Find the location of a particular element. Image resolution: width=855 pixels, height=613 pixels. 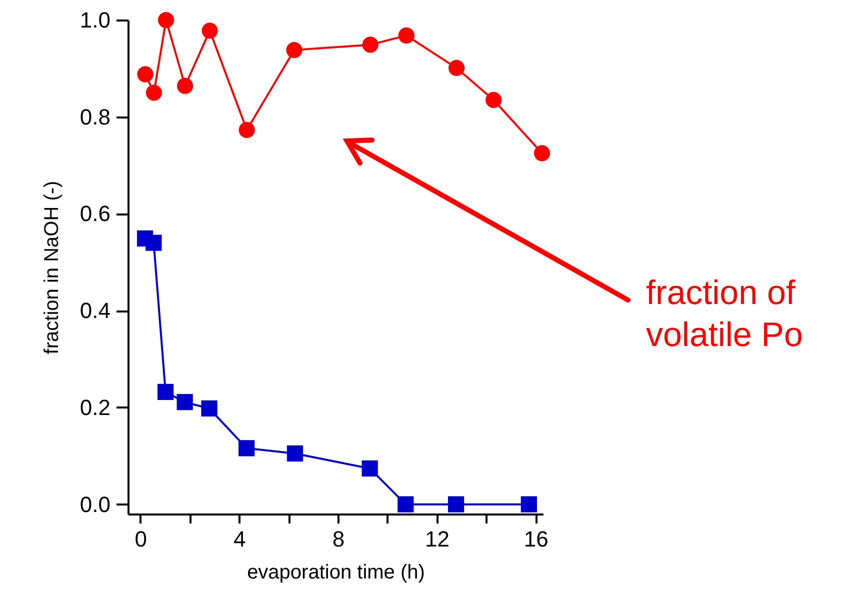

x-tick-label: 4 is located at coordinates (240, 539).